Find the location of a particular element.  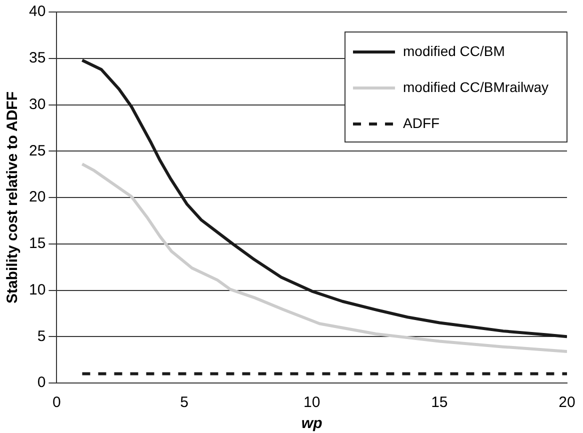

y-tick-label: 25 is located at coordinates (37, 151).